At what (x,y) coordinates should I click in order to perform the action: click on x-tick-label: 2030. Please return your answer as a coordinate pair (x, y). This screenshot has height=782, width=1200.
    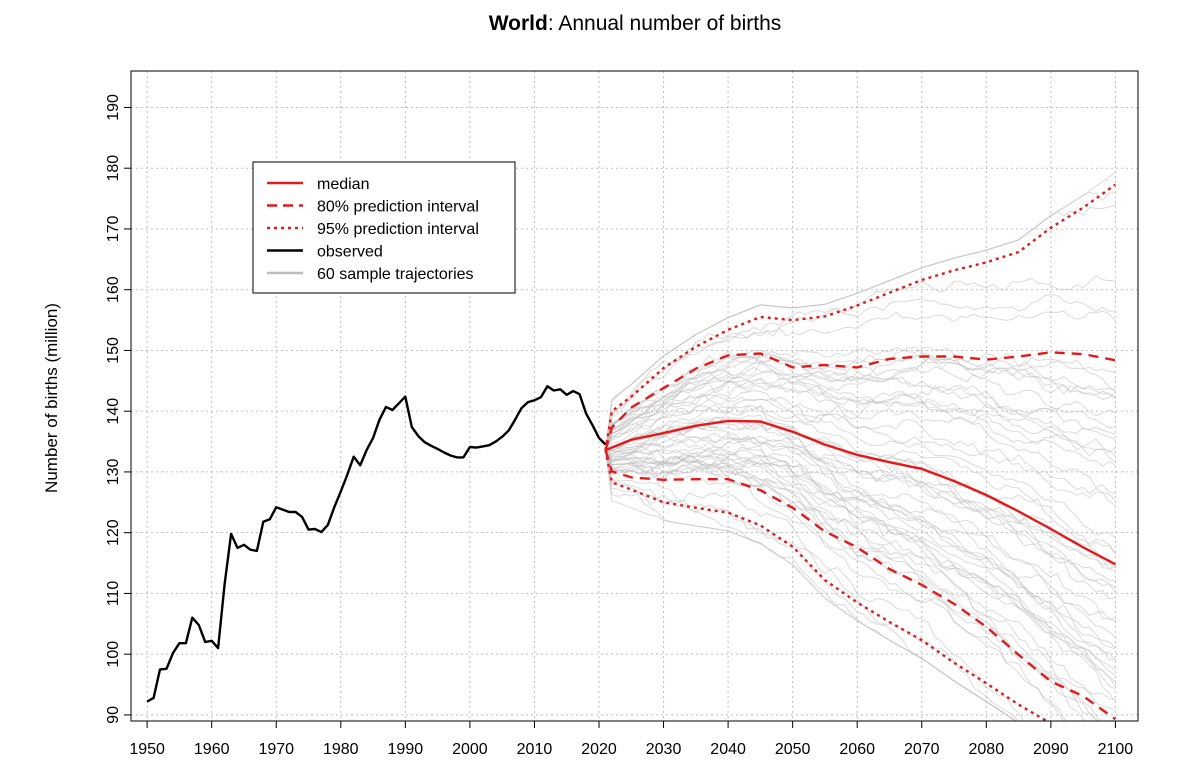
    Looking at the image, I should click on (664, 749).